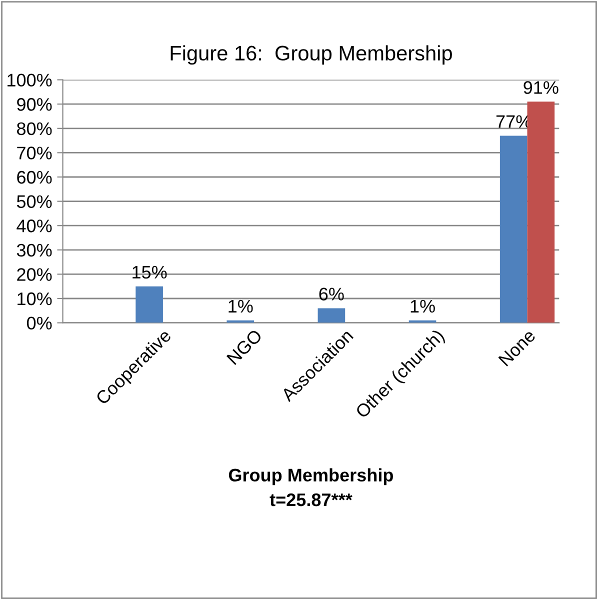 This screenshot has width=598, height=600. I want to click on data-label: 15%, so click(149, 272).